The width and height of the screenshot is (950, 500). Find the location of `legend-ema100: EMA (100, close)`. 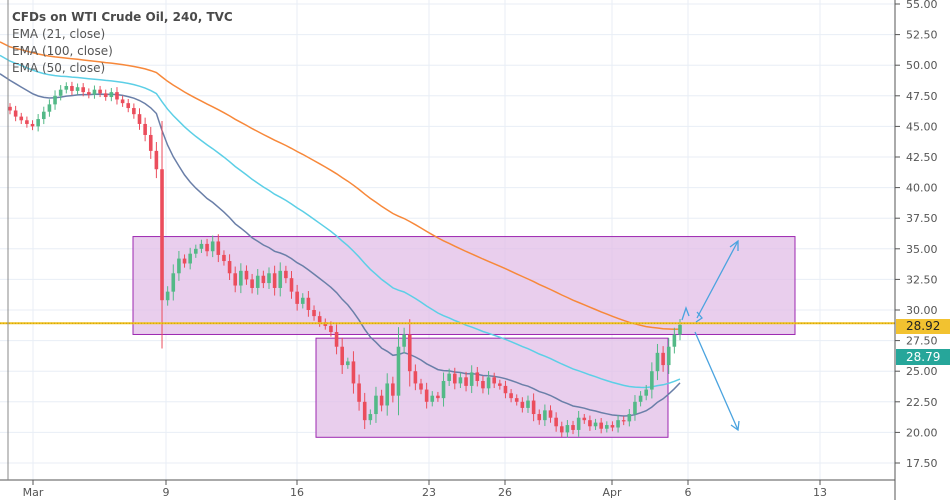

legend-ema100: EMA (100, close) is located at coordinates (62, 51).